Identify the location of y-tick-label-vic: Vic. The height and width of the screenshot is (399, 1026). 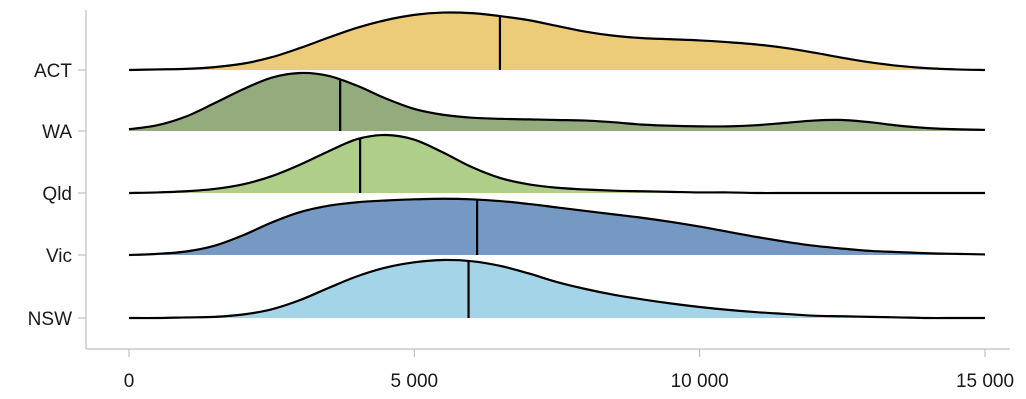
(59, 256).